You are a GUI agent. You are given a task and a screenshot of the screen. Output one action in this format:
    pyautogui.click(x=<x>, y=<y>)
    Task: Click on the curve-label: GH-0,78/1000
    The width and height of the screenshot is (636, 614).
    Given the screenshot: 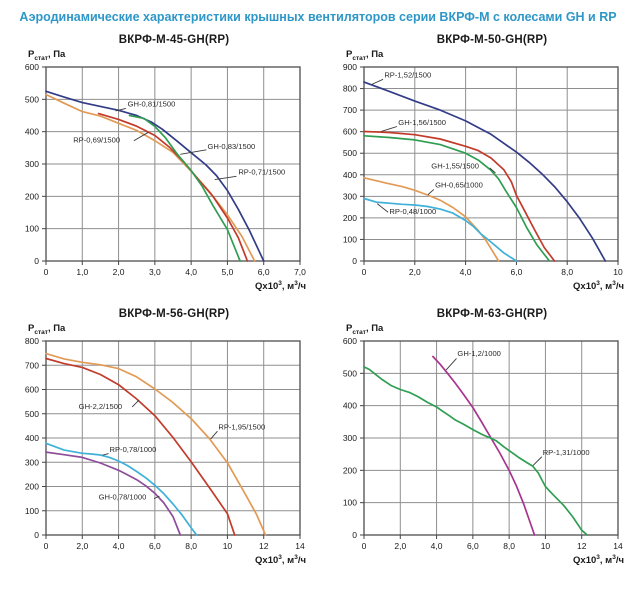 What is the action you would take?
    pyautogui.click(x=123, y=497)
    